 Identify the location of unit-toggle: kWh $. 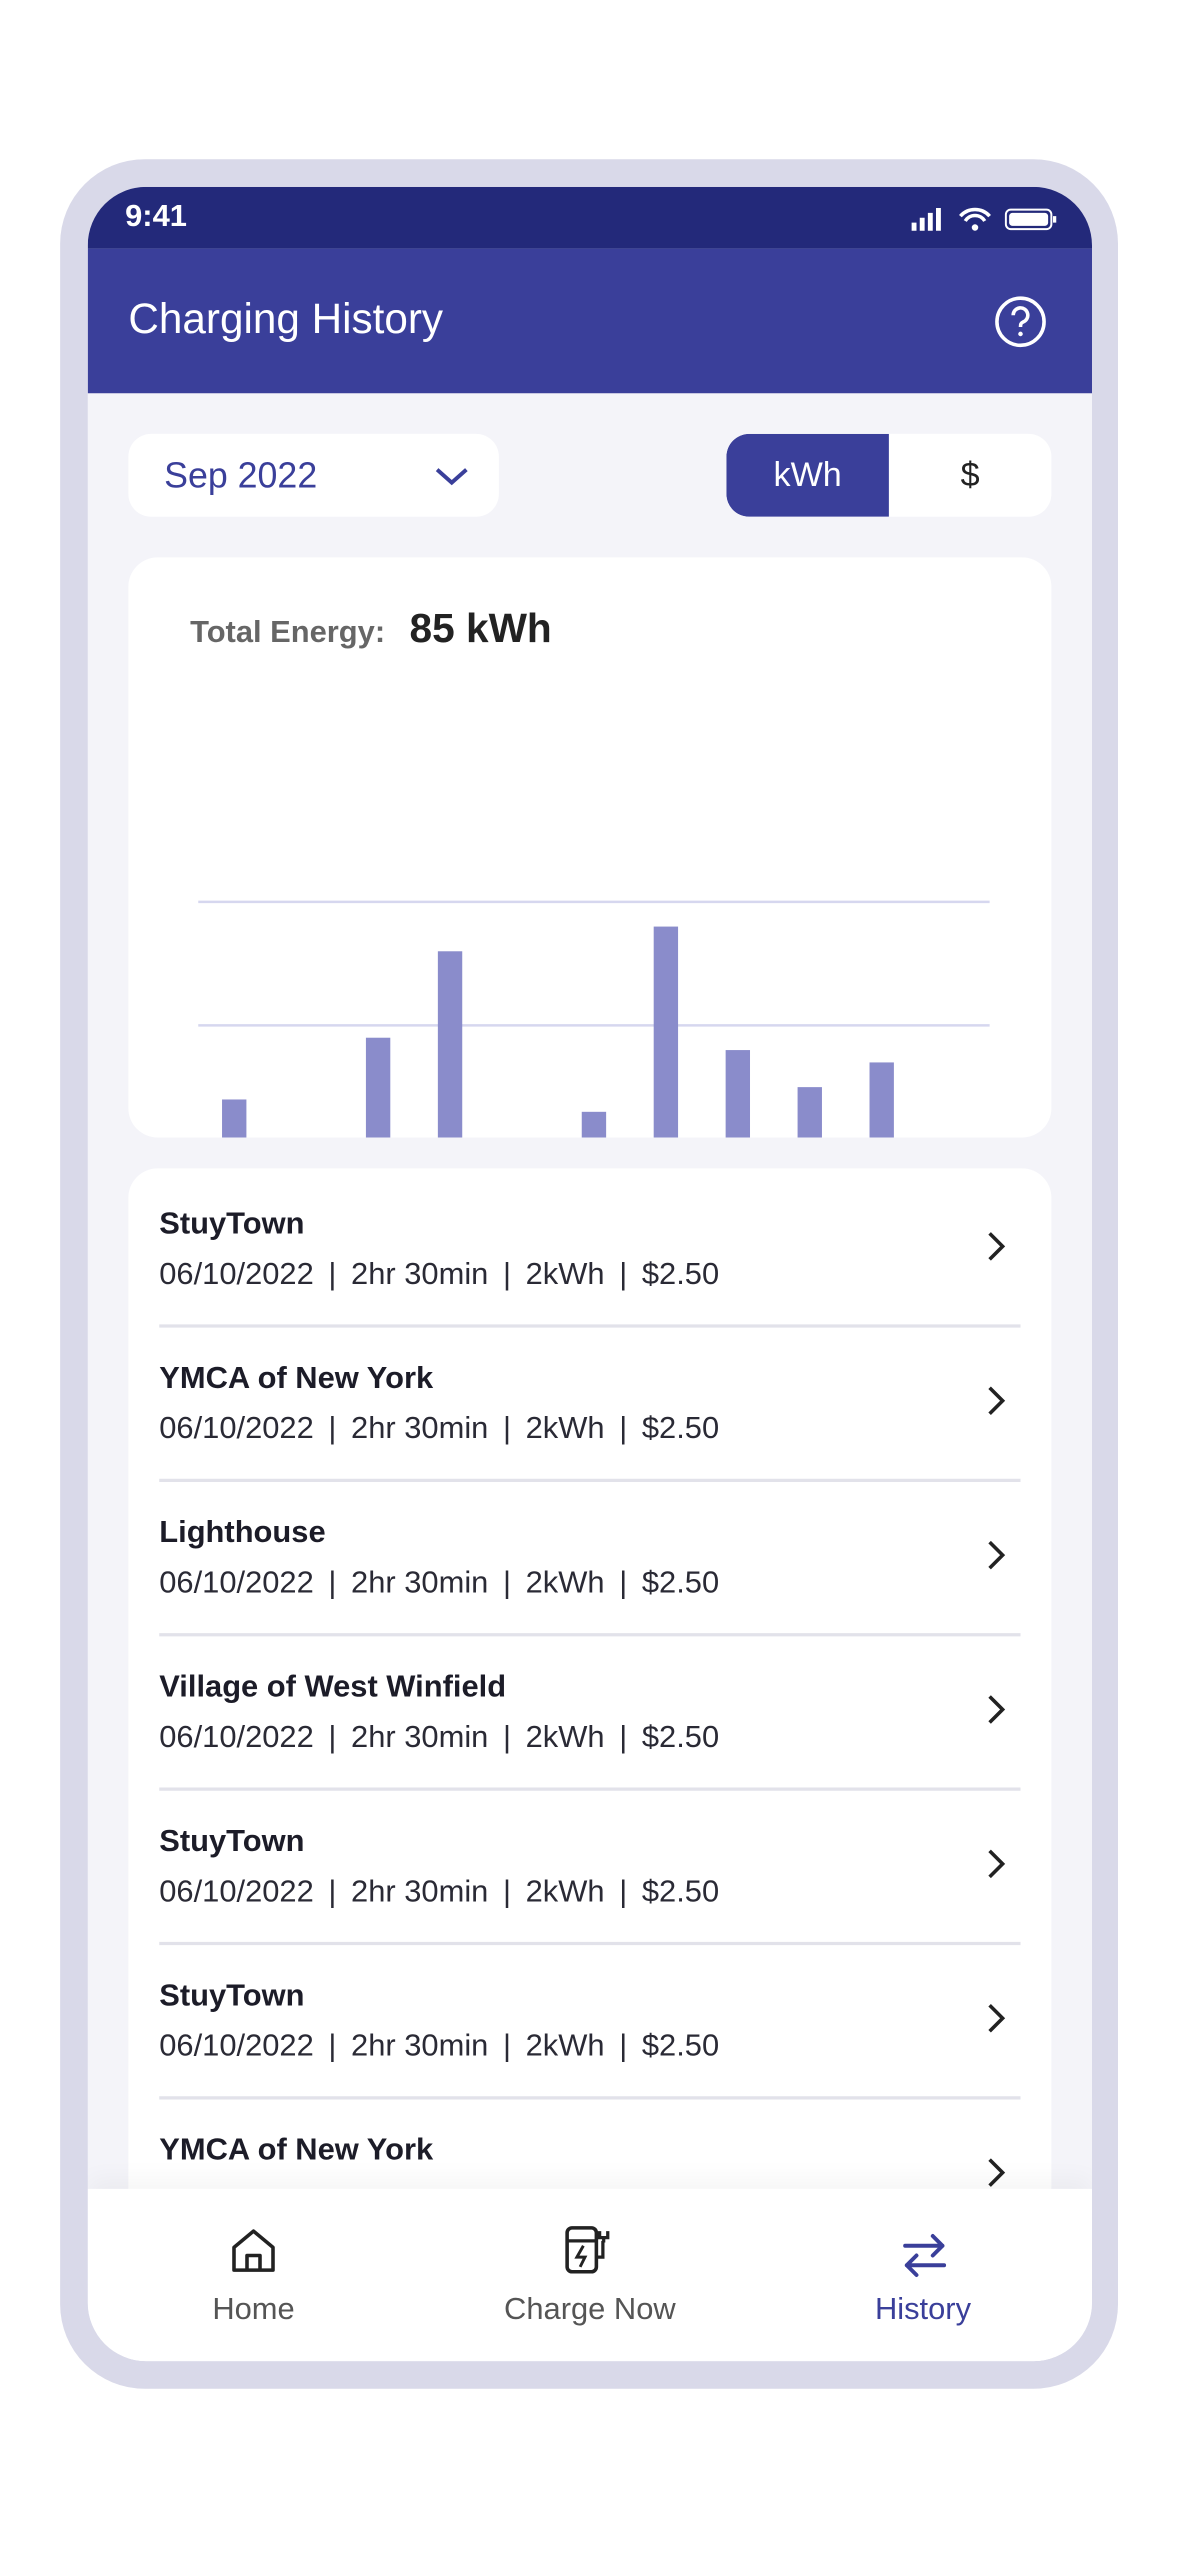
(889, 475).